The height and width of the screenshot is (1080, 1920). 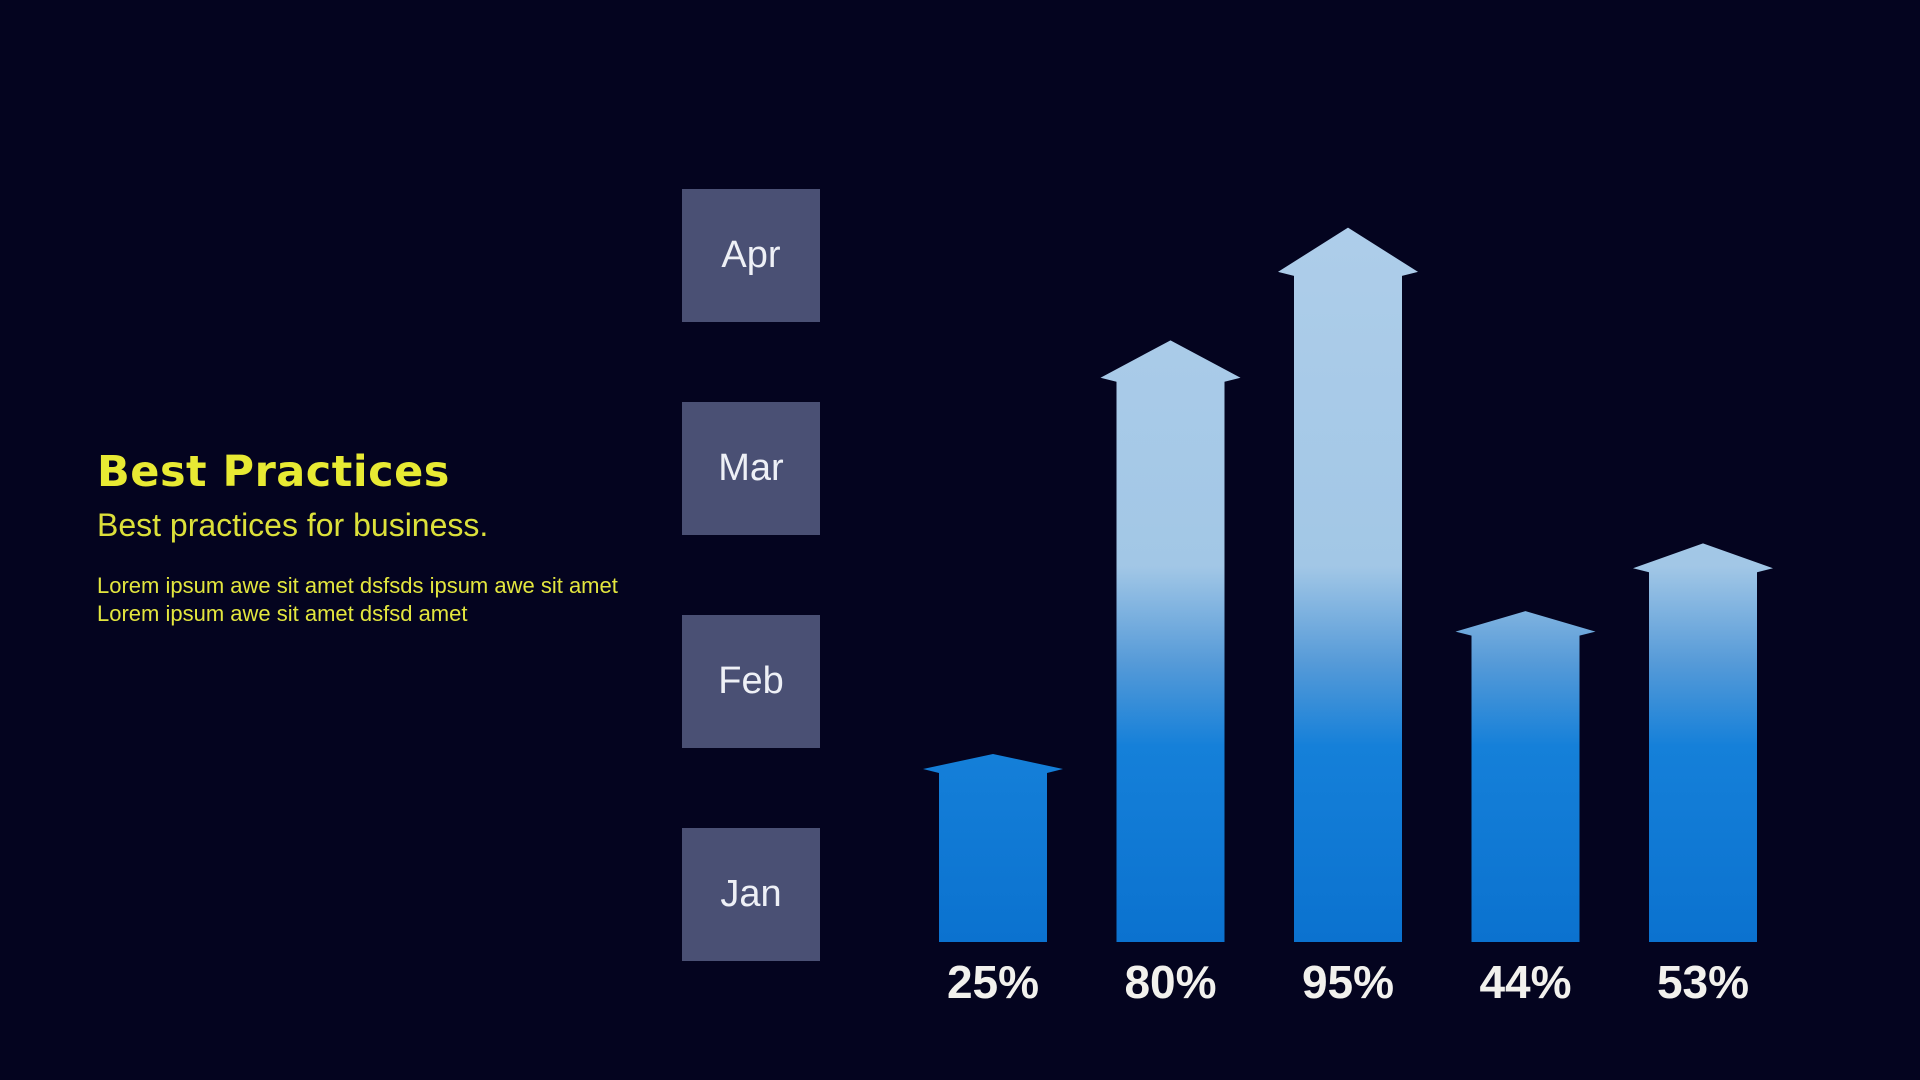 I want to click on bar-value-label: 95%, so click(x=1348, y=982).